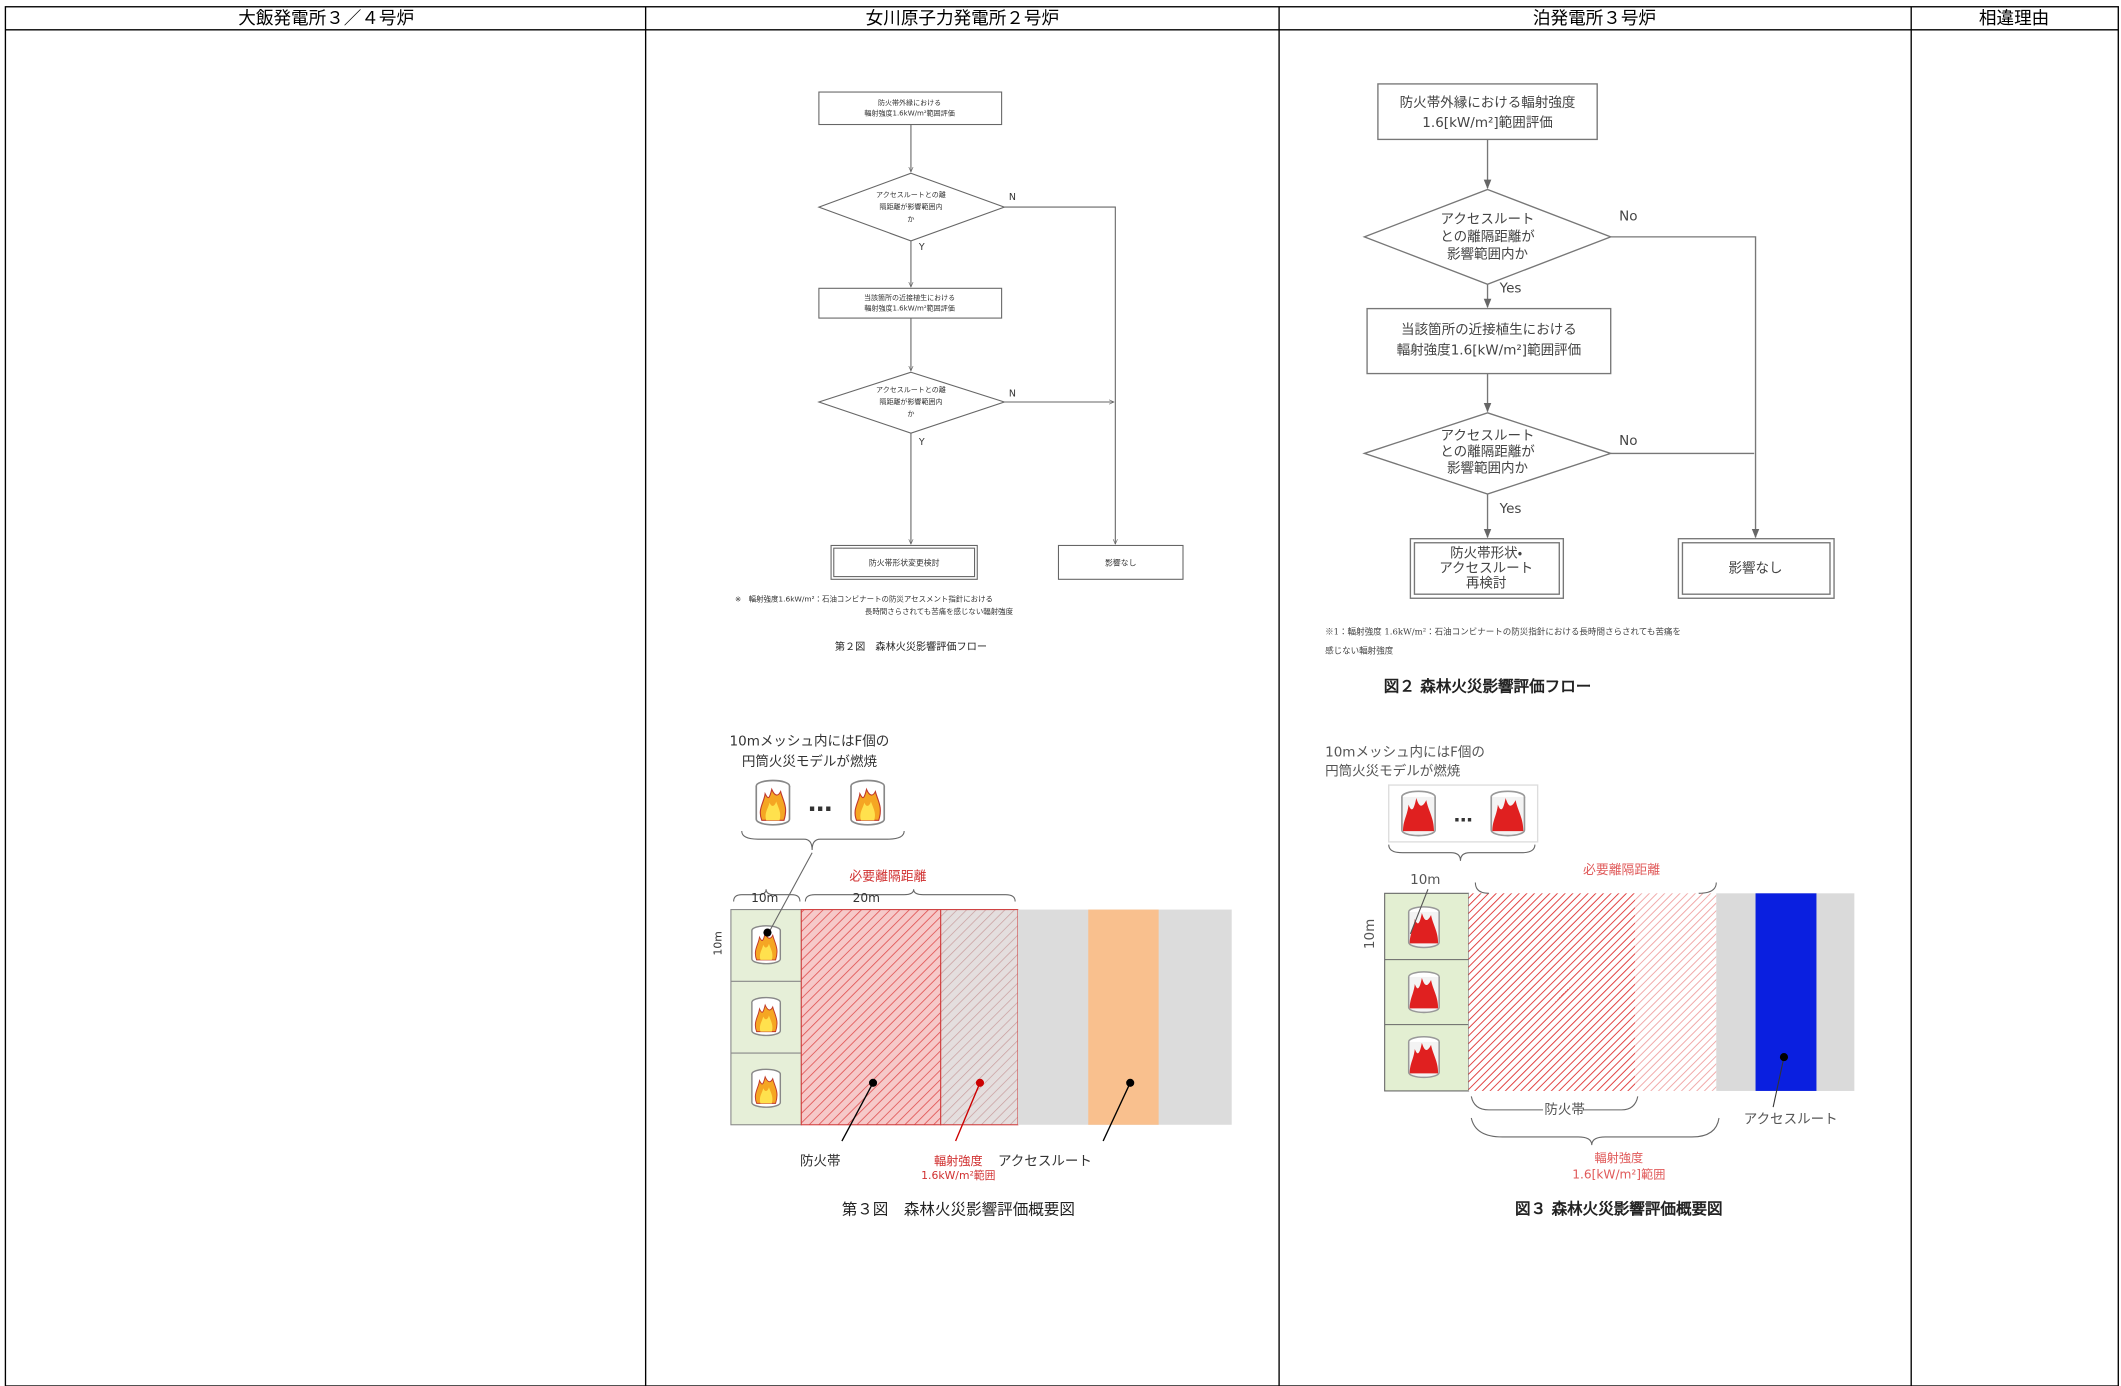 This screenshot has width=2121, height=1386. I want to click on box-text: 輻射強度1.6kW/m²範囲評価, so click(909, 113).